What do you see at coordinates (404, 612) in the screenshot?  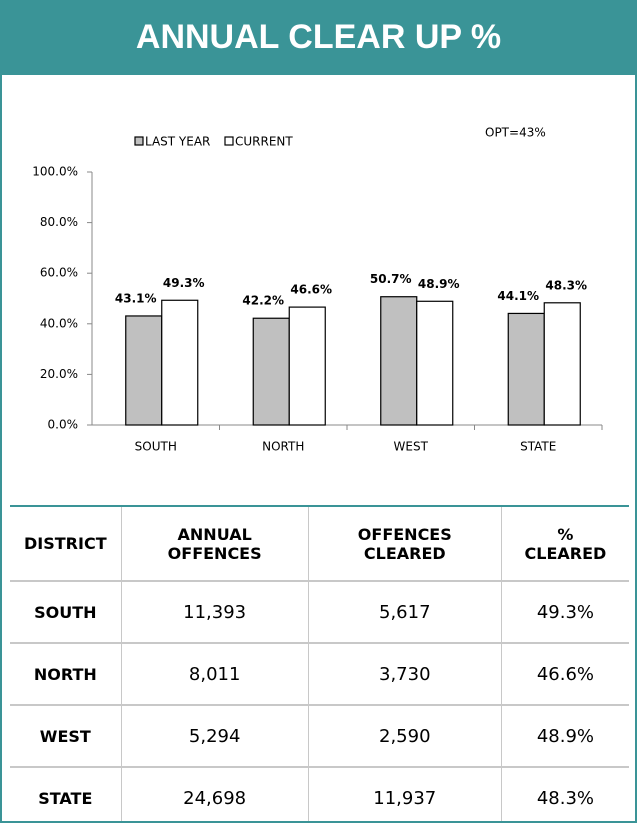 I see `table-cell: 5,617` at bounding box center [404, 612].